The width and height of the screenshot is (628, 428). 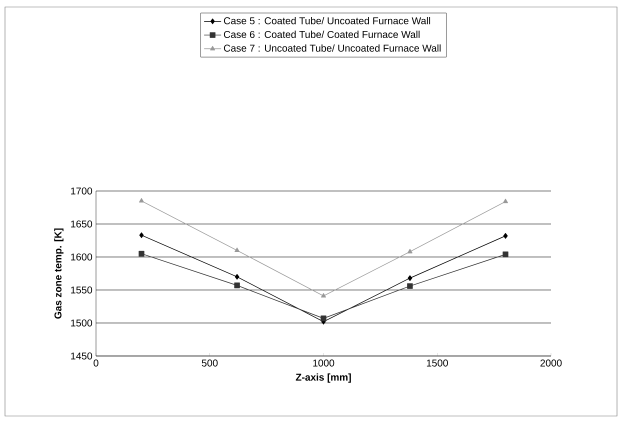 I want to click on legend-label: Case 6 : Coated Tube/ Coated Furnace Wall, so click(x=322, y=34).